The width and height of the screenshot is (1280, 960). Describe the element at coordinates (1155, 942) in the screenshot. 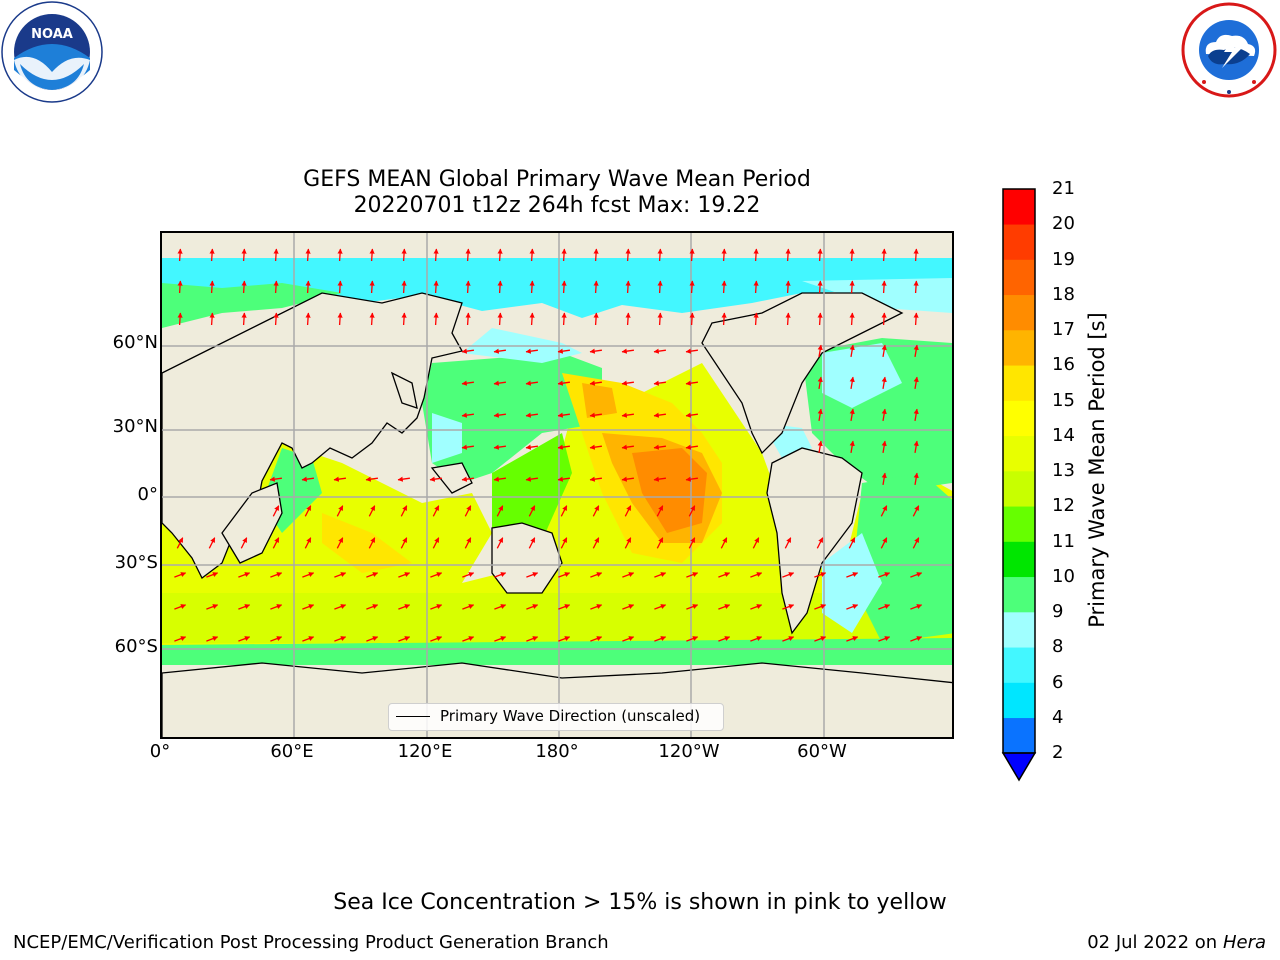

I see `footer-date-text: 02 Jul 2022 on` at that location.